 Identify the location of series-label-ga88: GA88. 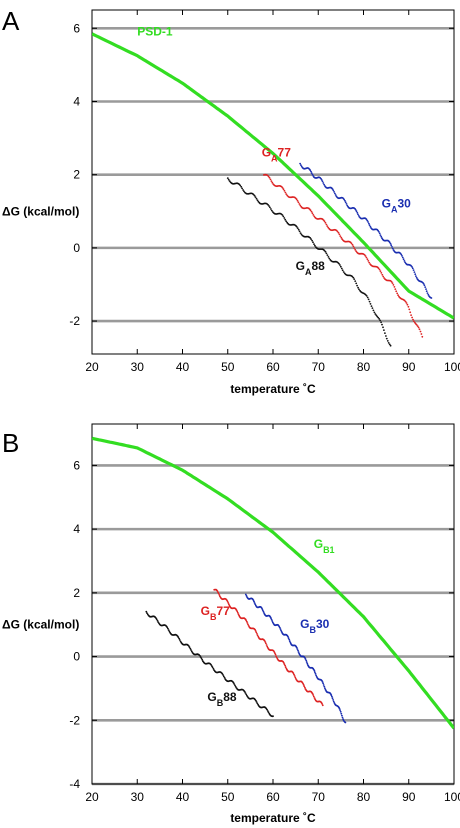
(311, 268).